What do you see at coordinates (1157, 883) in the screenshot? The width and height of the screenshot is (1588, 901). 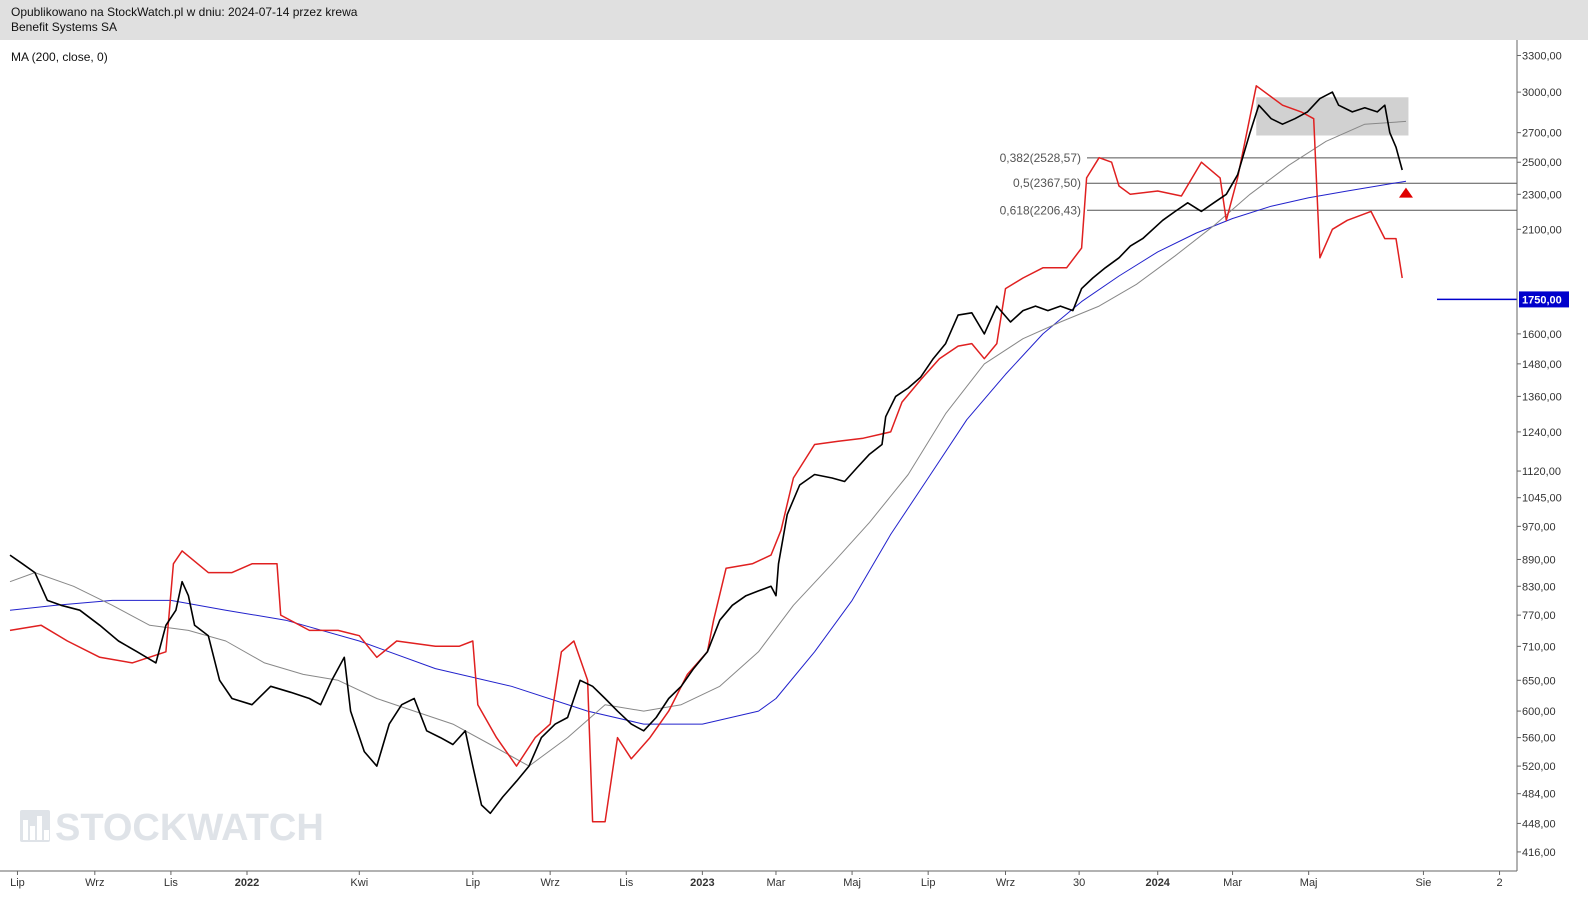 I see `x-tick-label: 2024` at bounding box center [1157, 883].